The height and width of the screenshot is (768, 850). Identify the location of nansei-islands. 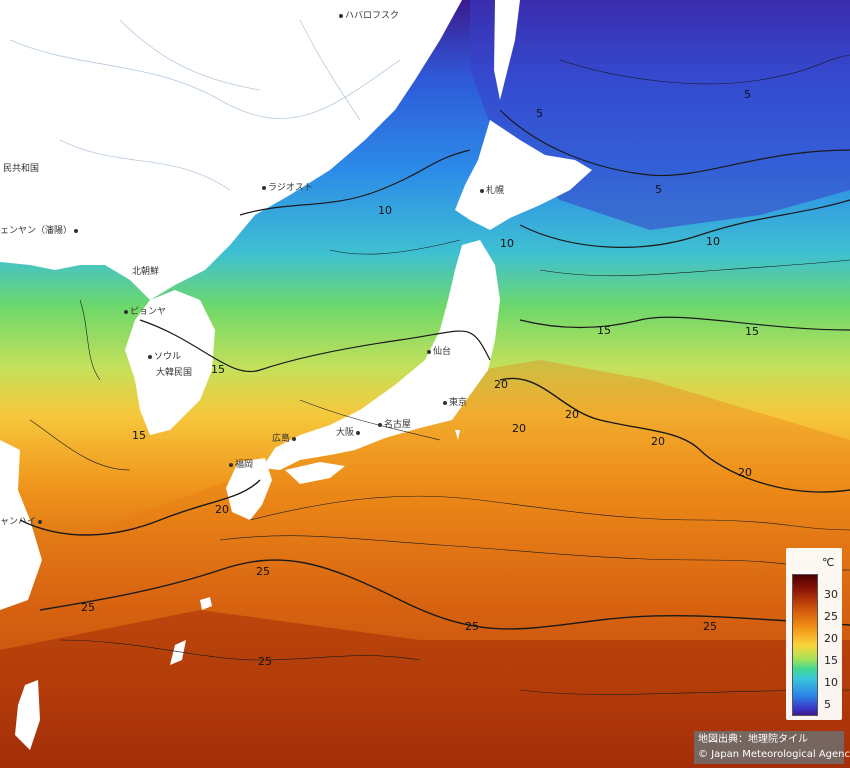
(206, 603).